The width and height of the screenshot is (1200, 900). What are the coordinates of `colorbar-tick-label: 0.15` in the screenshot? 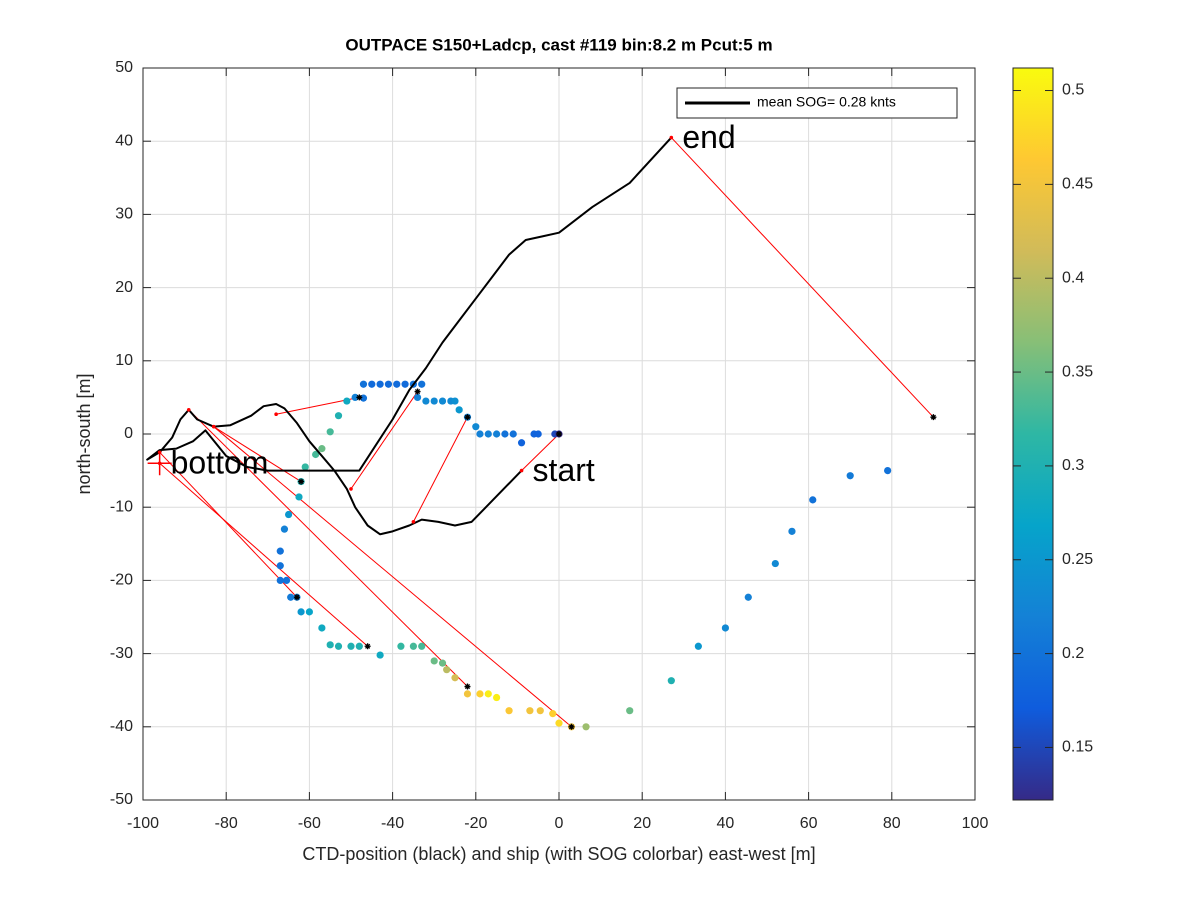 It's located at (1077, 747).